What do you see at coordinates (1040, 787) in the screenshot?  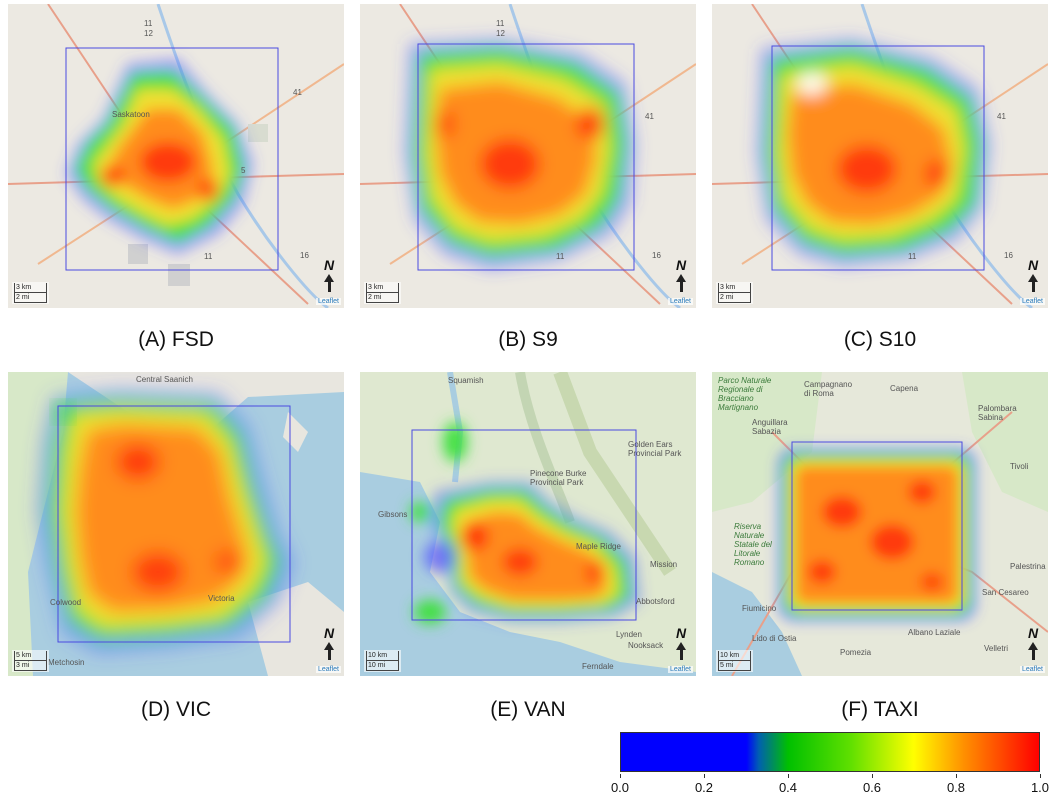 I see `color-bar-tick-label: 1.0` at bounding box center [1040, 787].